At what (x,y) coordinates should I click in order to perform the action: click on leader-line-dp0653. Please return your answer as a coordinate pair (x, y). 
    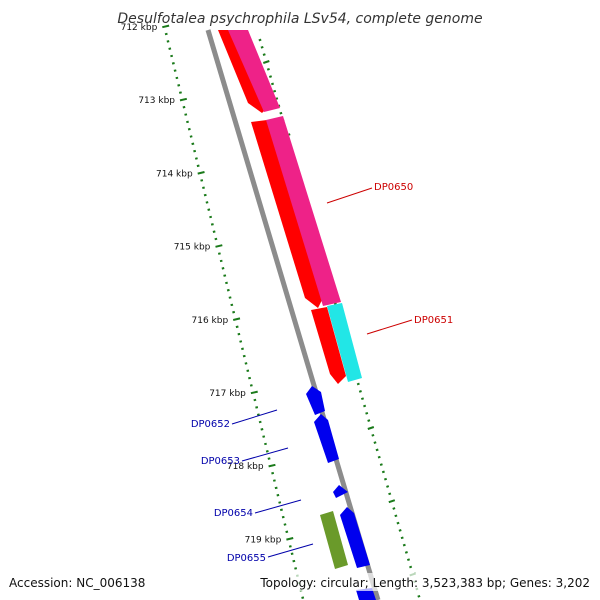
    Looking at the image, I should click on (265, 454).